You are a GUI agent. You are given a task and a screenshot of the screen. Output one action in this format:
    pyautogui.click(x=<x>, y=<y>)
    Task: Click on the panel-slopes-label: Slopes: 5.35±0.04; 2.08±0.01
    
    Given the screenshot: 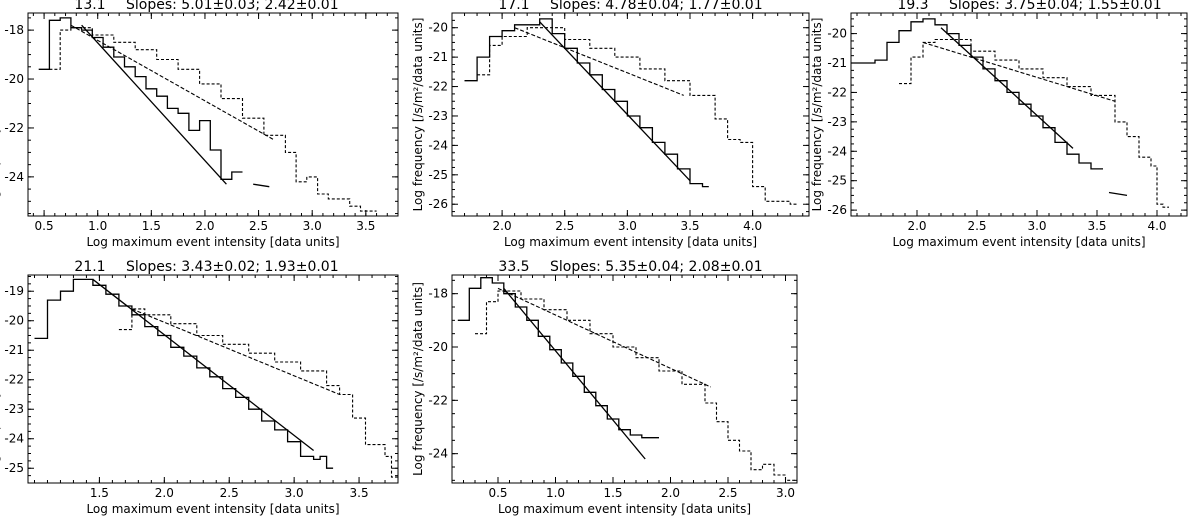 What is the action you would take?
    pyautogui.click(x=656, y=267)
    